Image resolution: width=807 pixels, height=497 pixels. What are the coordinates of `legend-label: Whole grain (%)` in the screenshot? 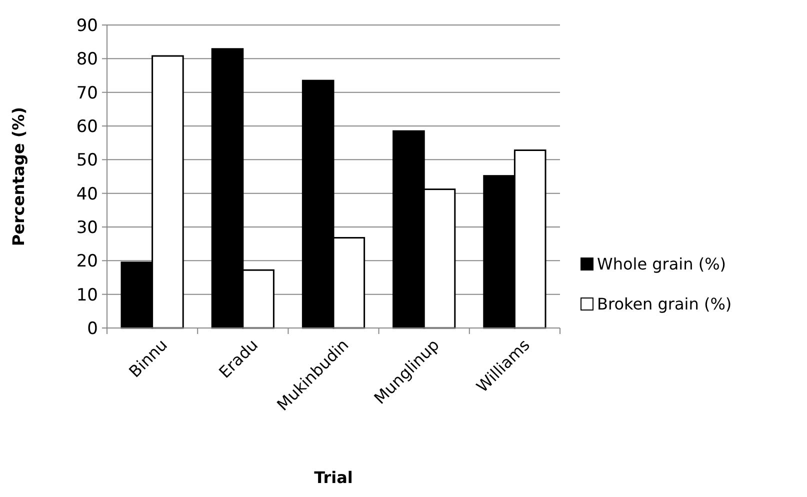 It's located at (661, 264).